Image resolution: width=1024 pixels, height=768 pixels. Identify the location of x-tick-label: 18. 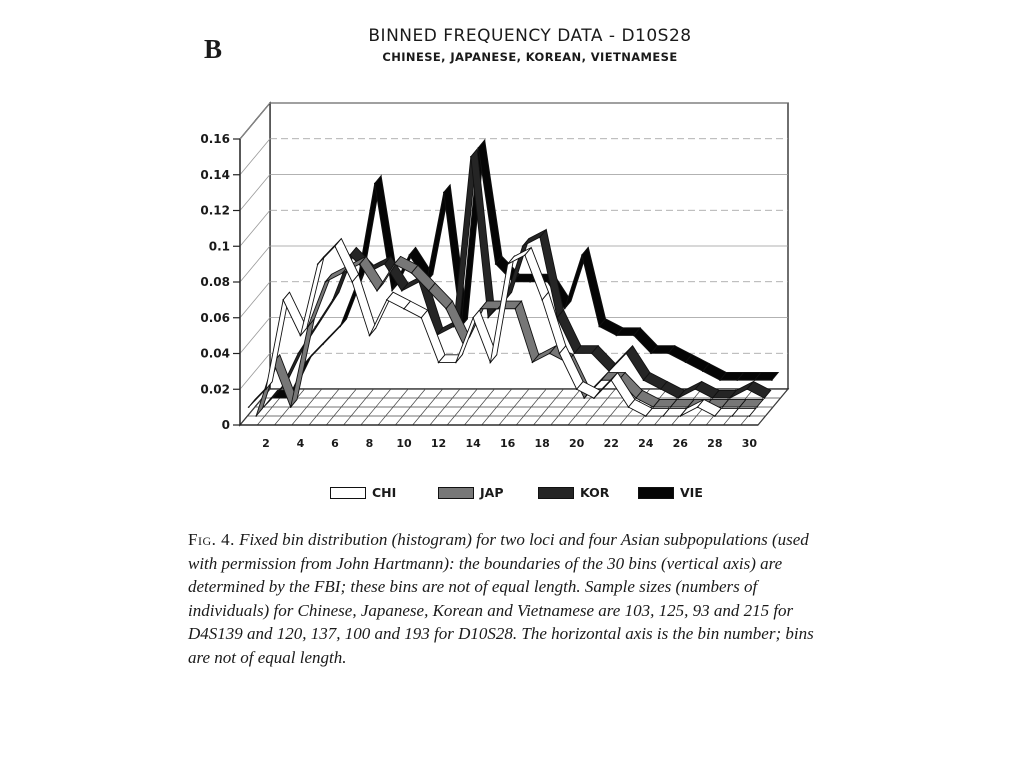
(542, 443).